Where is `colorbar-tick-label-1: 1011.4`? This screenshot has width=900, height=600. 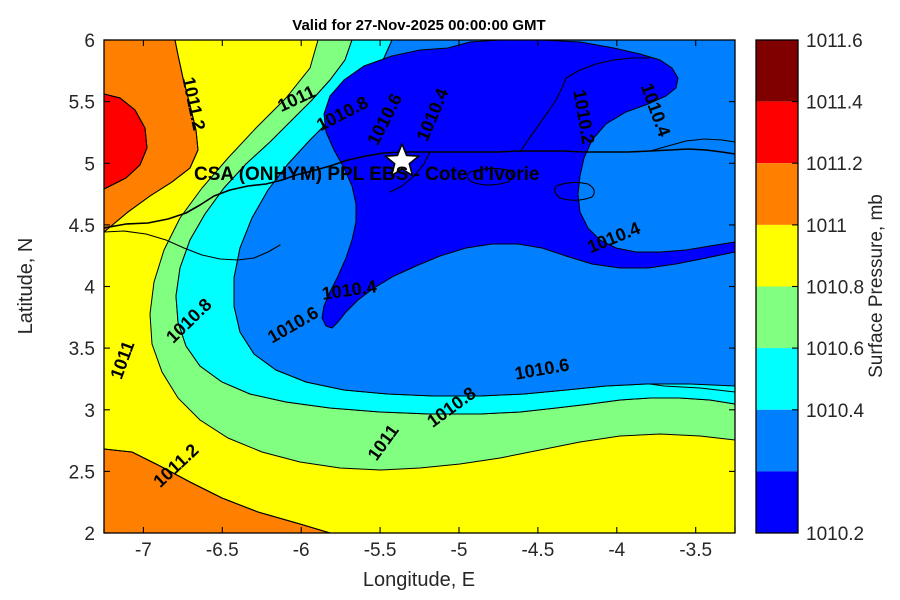 colorbar-tick-label-1: 1011.4 is located at coordinates (834, 103).